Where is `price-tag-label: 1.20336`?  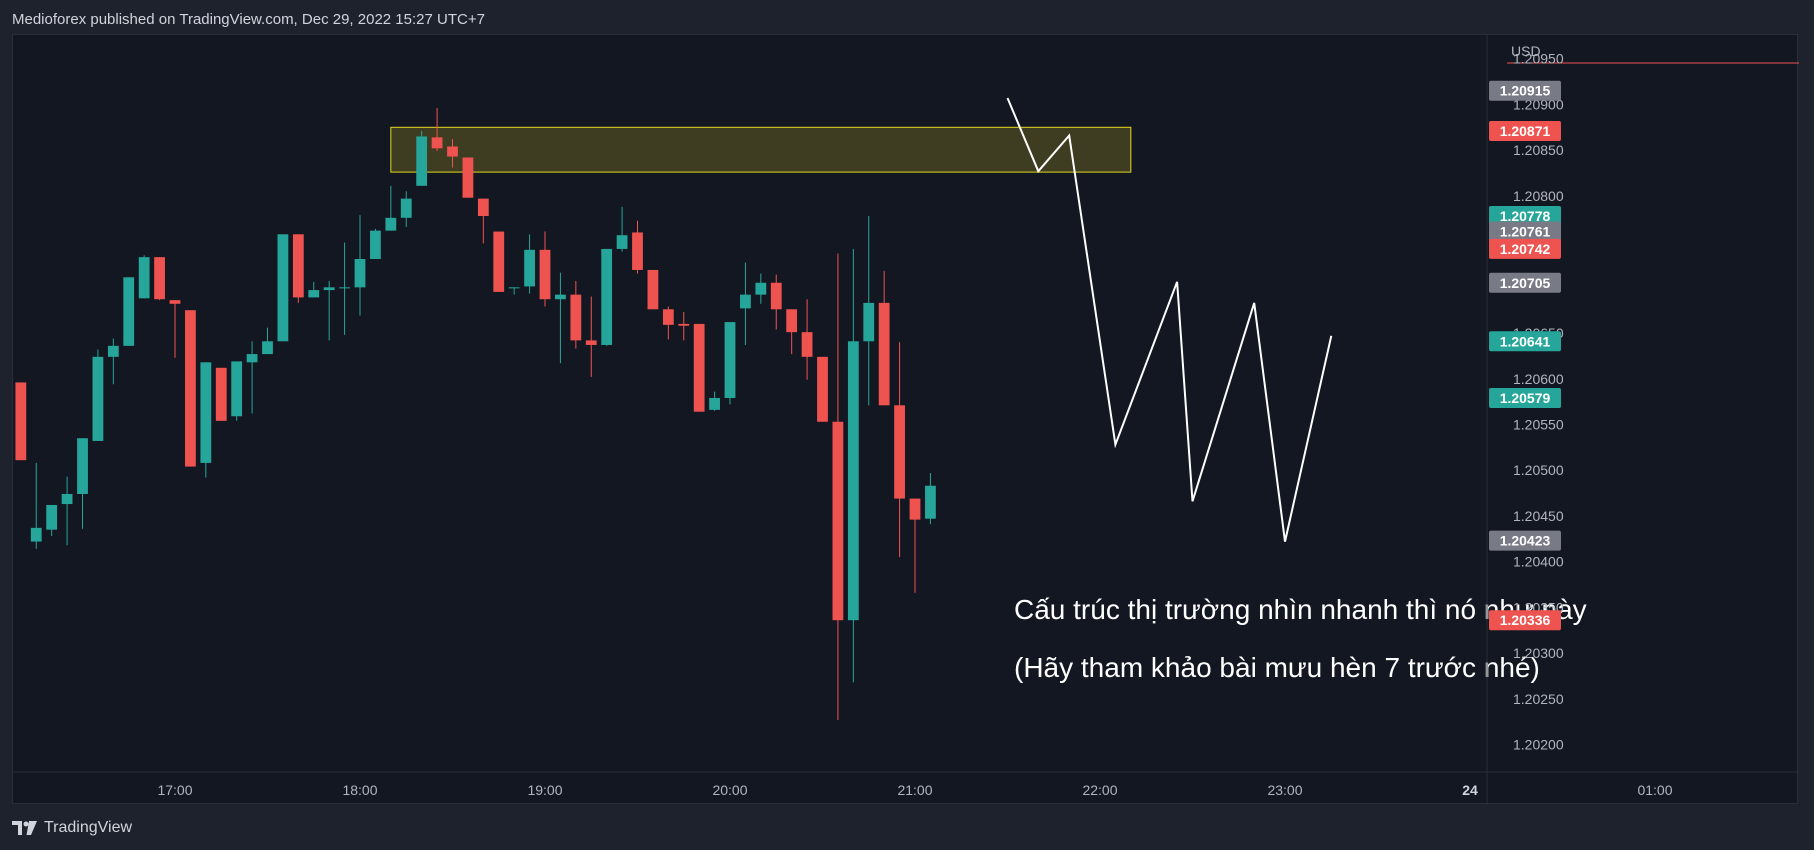 price-tag-label: 1.20336 is located at coordinates (1525, 620).